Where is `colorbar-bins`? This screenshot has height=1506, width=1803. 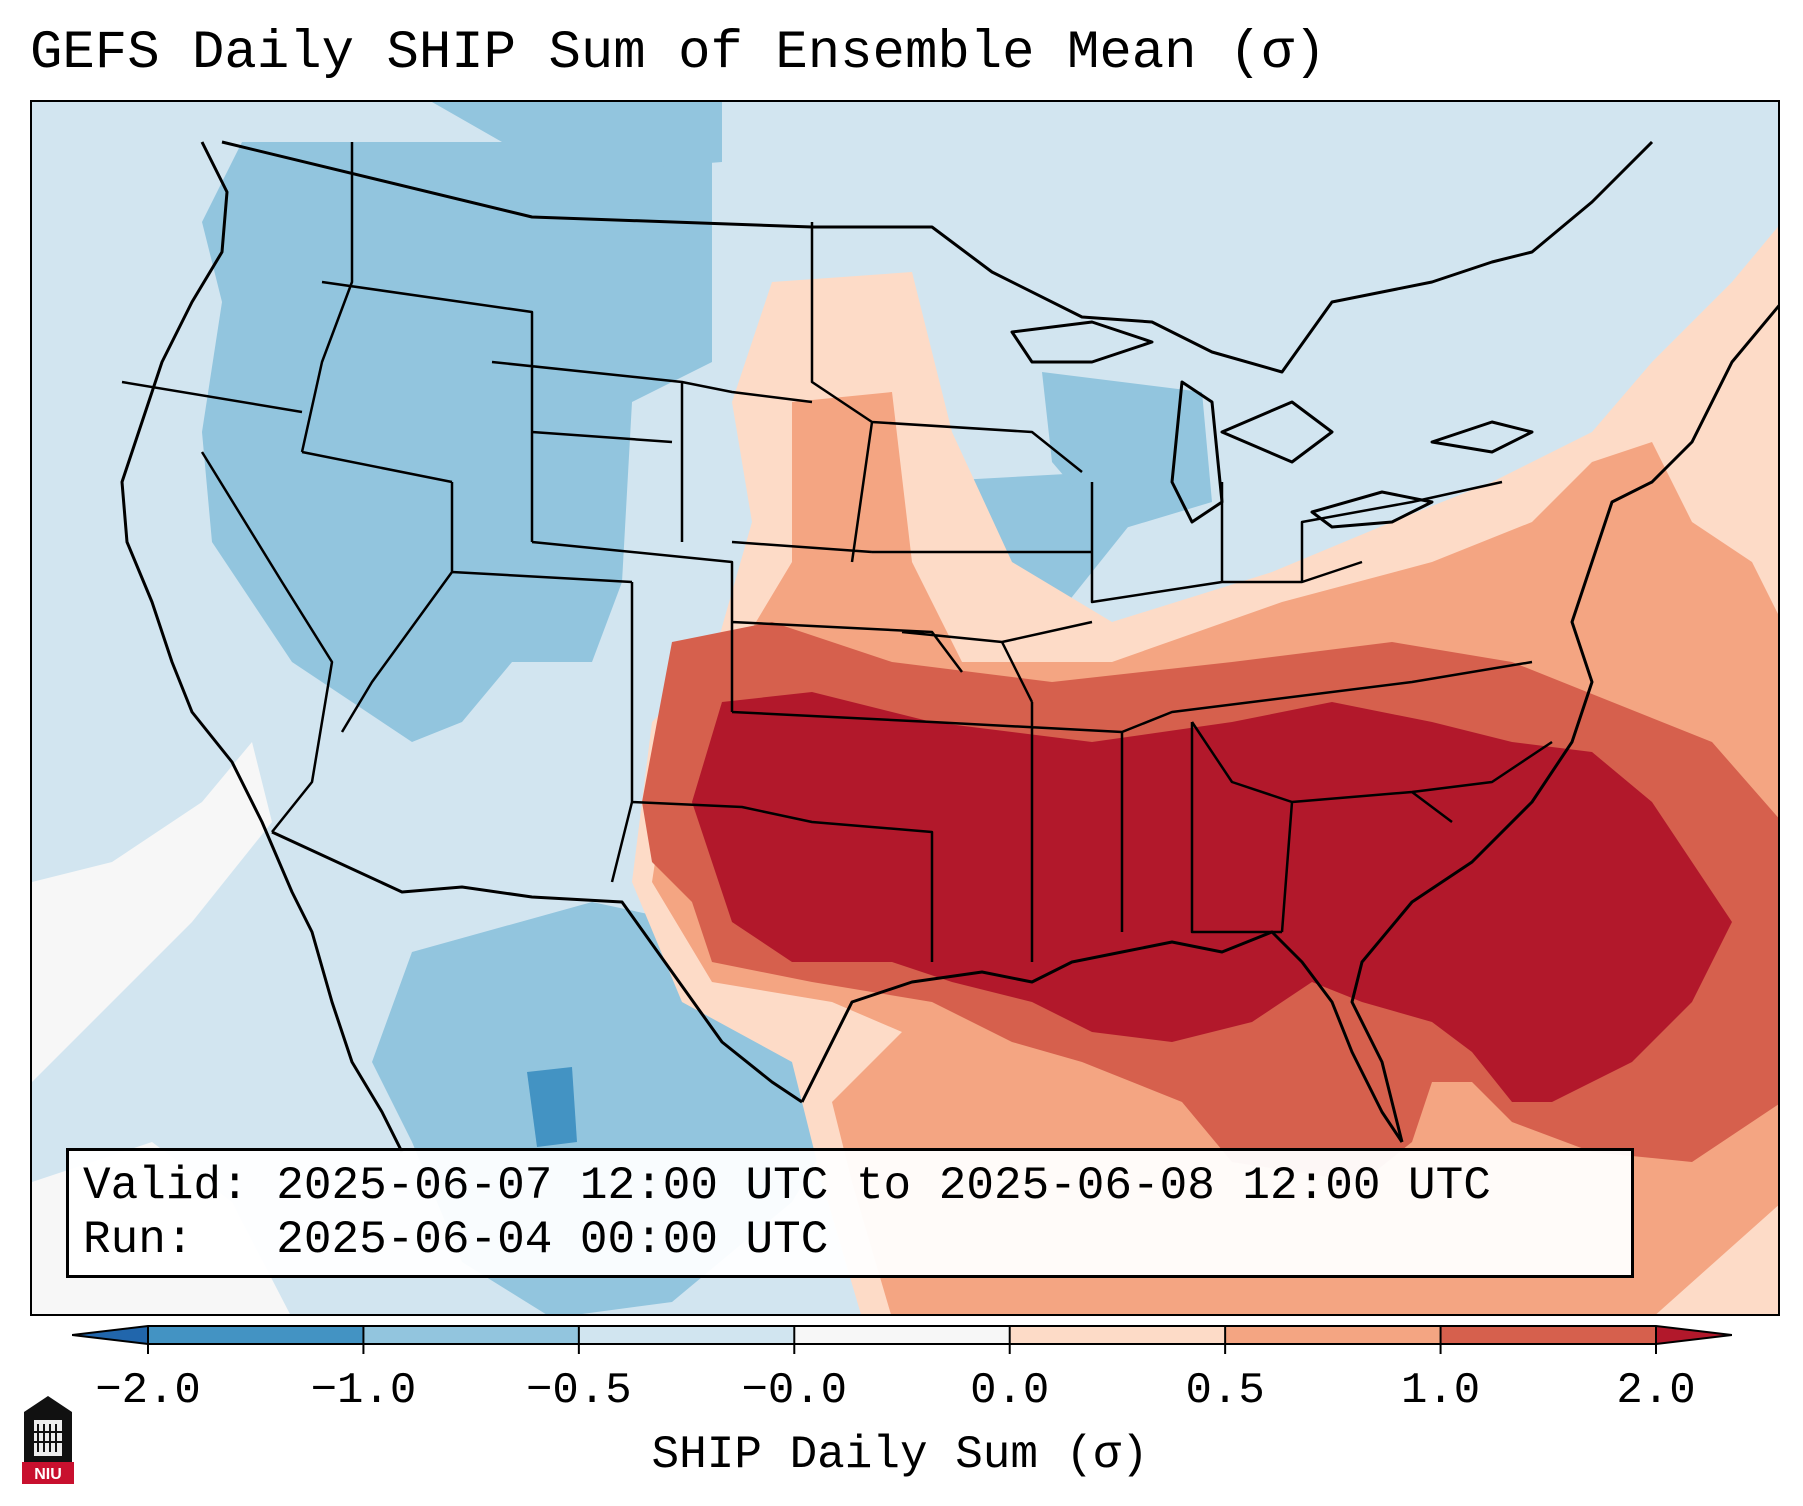
colorbar-bins is located at coordinates (902, 1335).